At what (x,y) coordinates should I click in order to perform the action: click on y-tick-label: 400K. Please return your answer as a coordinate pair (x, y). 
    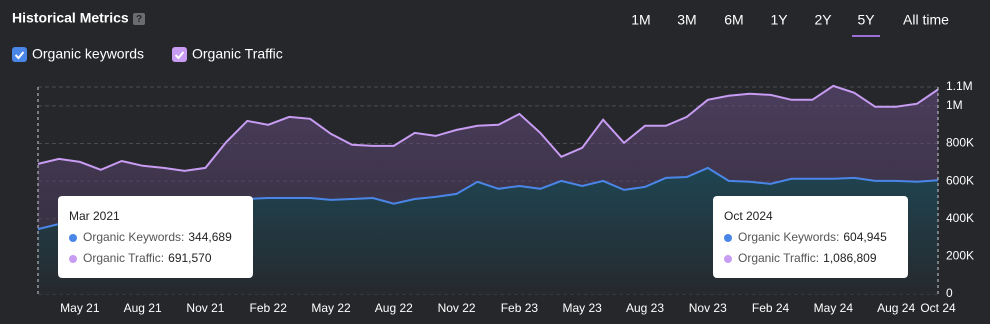
    Looking at the image, I should click on (960, 218).